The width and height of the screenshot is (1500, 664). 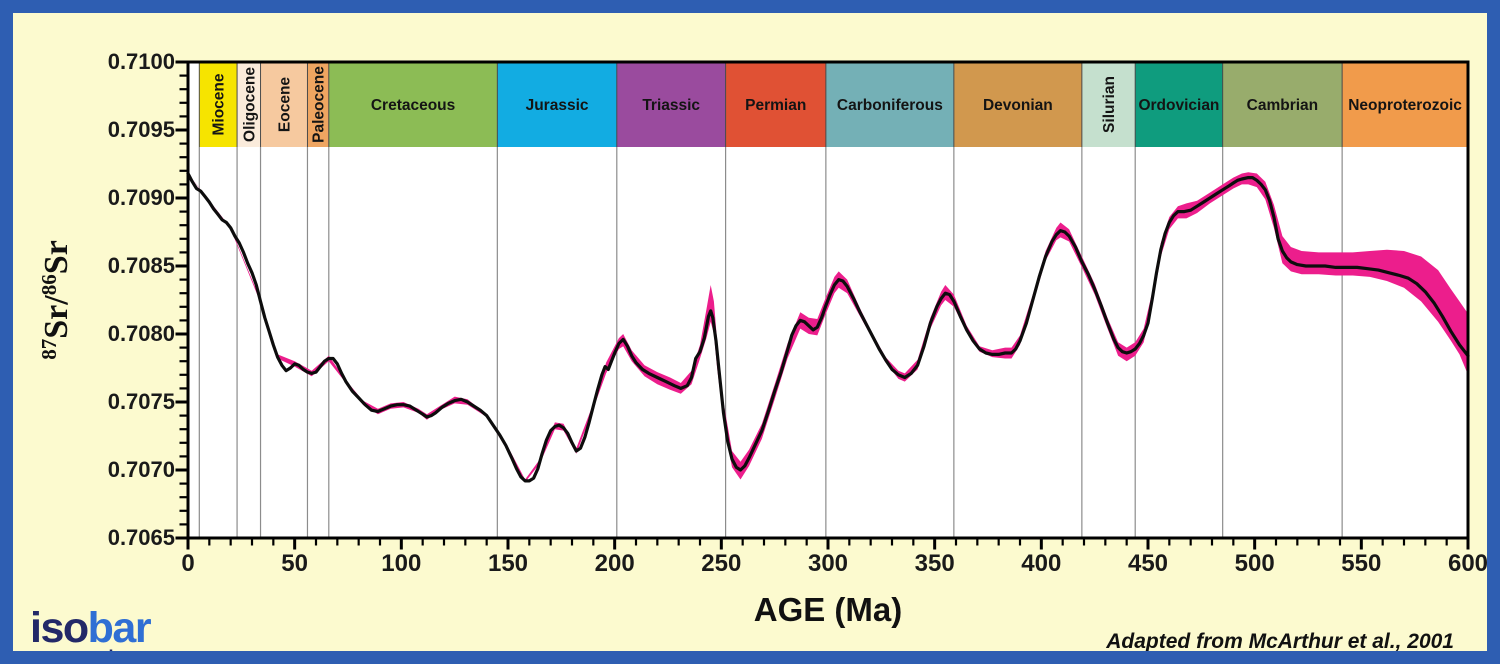 What do you see at coordinates (141, 61) in the screenshot?
I see `y-tick-label: 0.7100` at bounding box center [141, 61].